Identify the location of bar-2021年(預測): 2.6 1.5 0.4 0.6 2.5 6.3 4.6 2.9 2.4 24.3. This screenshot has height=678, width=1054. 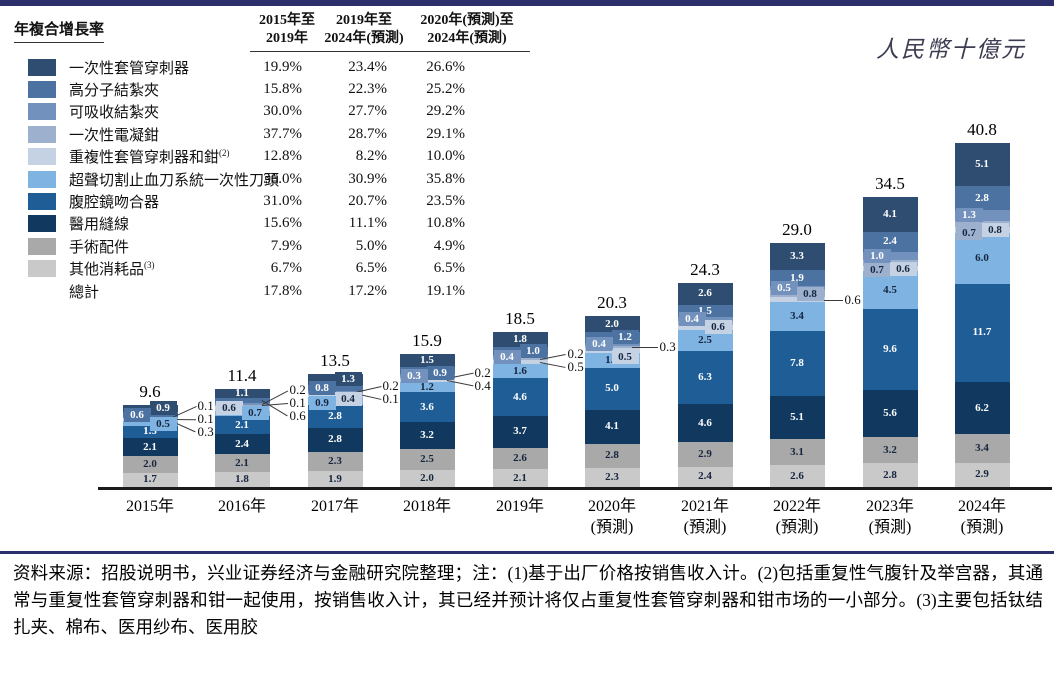
(705, 373).